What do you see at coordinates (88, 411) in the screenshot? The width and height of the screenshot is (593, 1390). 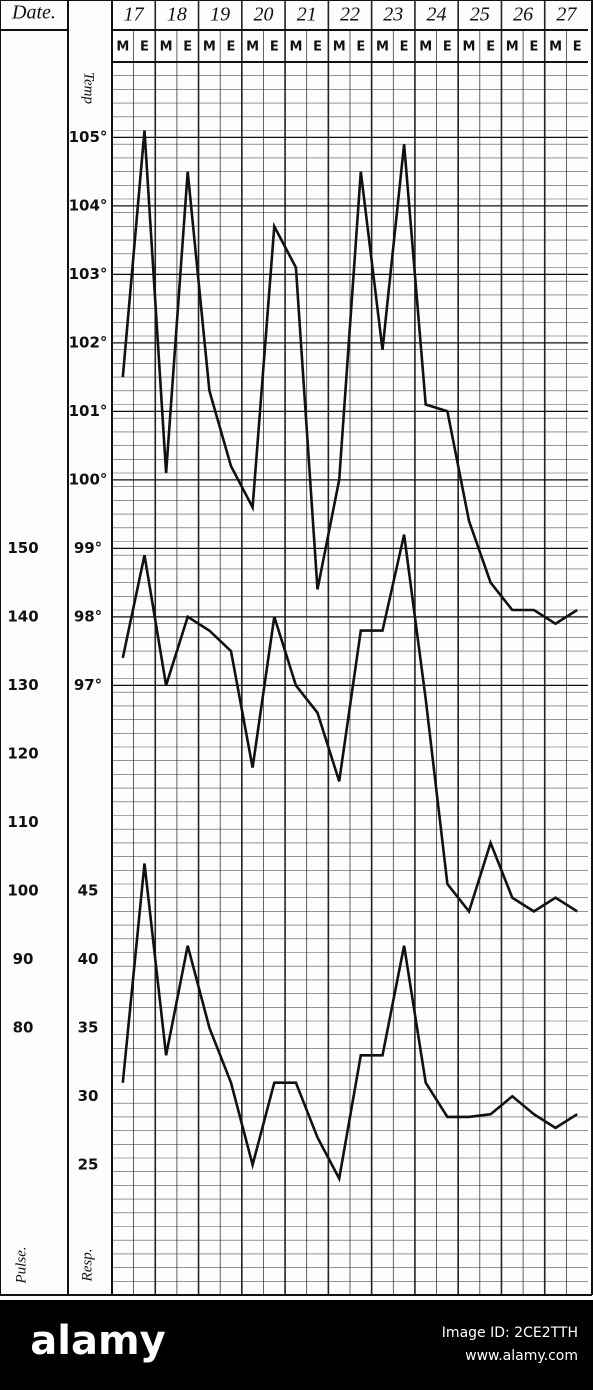 I see `y-tick-label: 101°` at bounding box center [88, 411].